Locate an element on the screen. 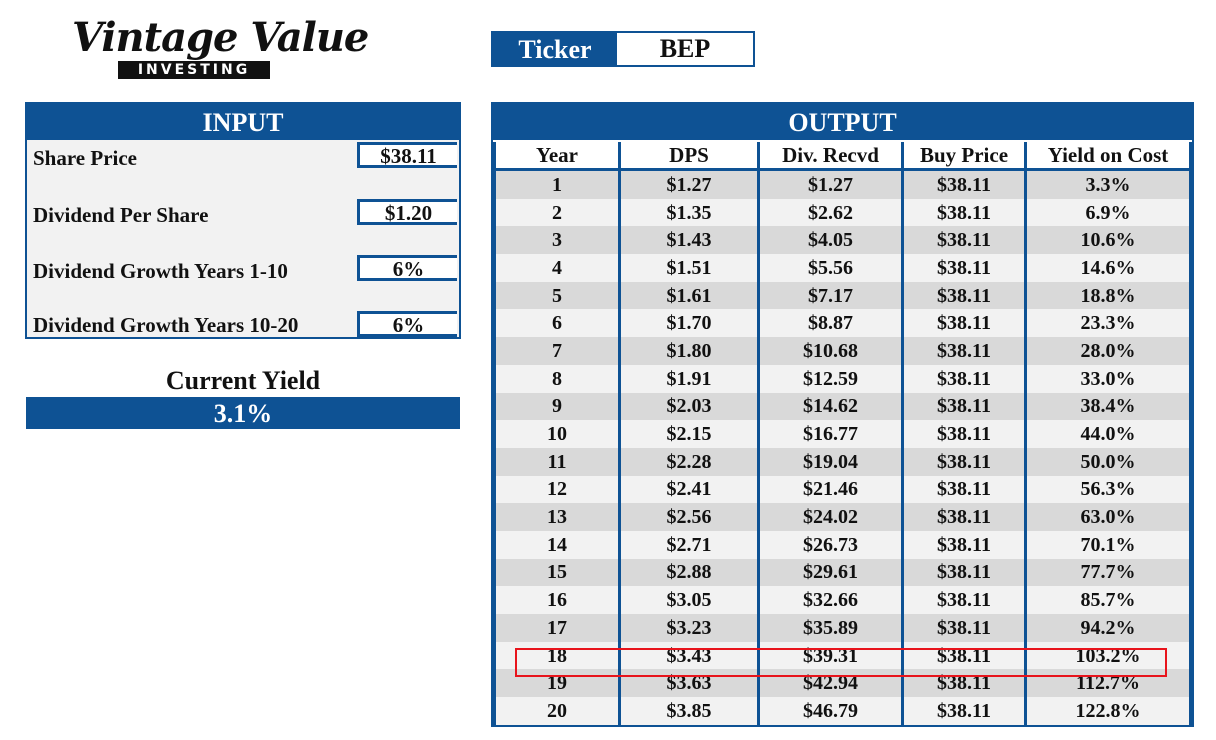  table-row: 2 $1.35 $2.62 $38.11 6.9% is located at coordinates (842, 212).